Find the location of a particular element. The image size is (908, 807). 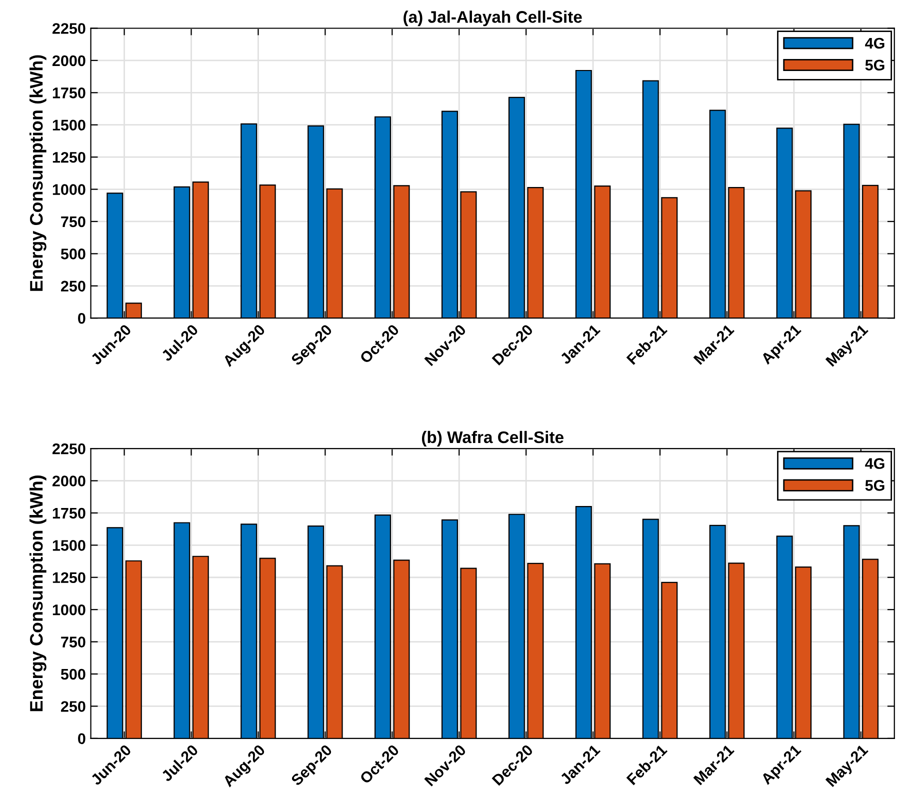

chart-title: (a) Jal-Alayah Cell-Site is located at coordinates (493, 18).